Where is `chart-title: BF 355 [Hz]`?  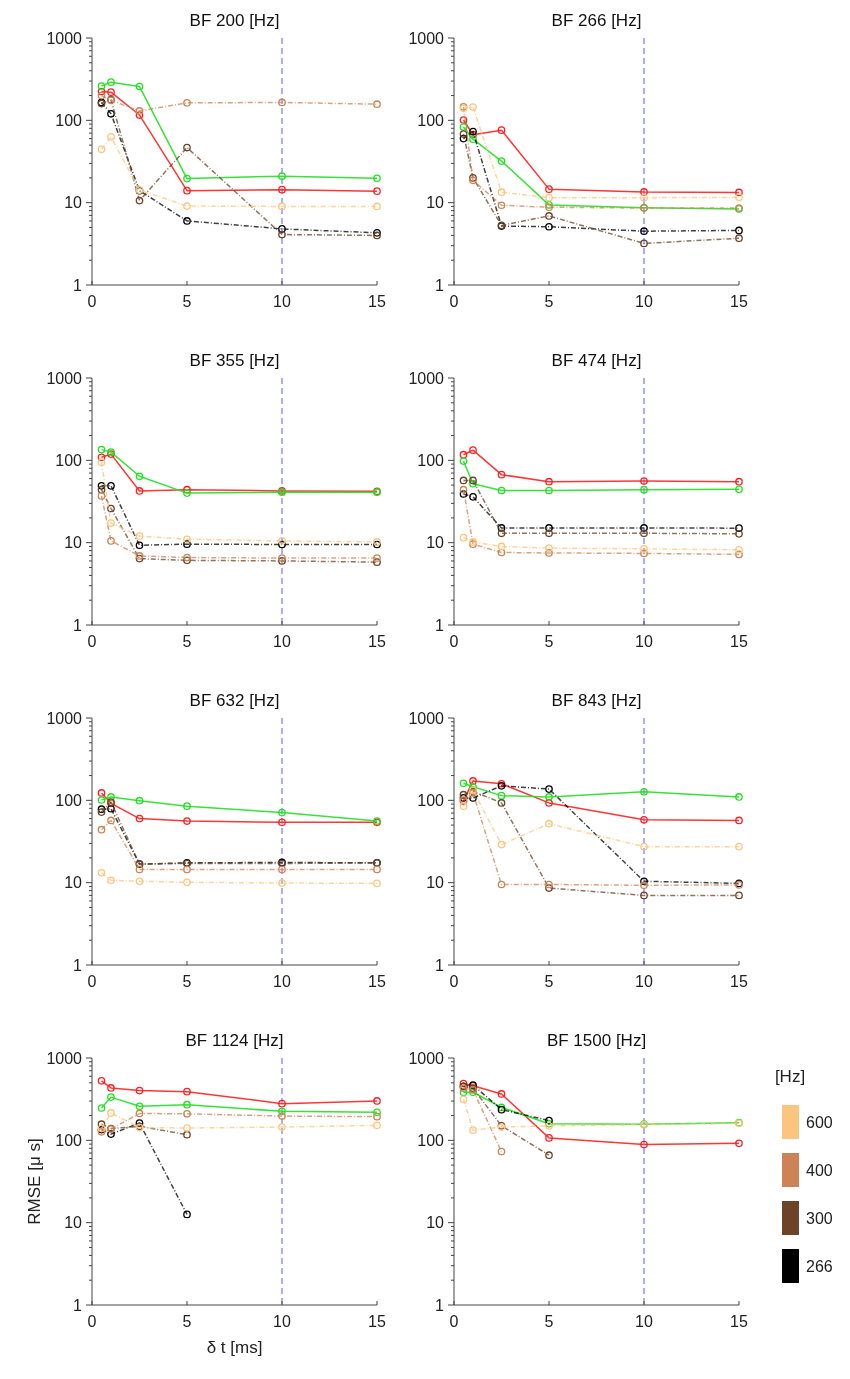 chart-title: BF 355 [Hz] is located at coordinates (234, 360).